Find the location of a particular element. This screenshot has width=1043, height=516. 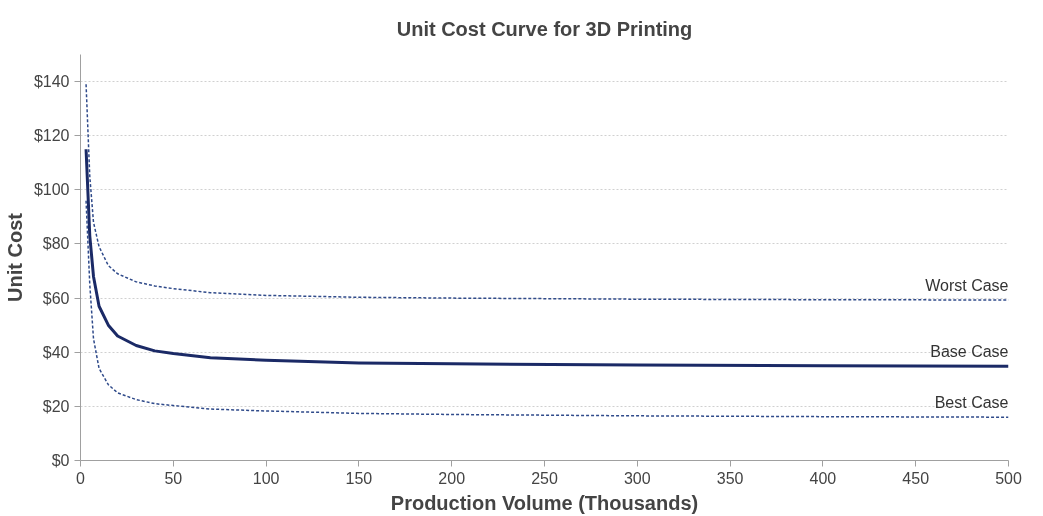

y-axis-title: Unit Cost is located at coordinates (14, 257).